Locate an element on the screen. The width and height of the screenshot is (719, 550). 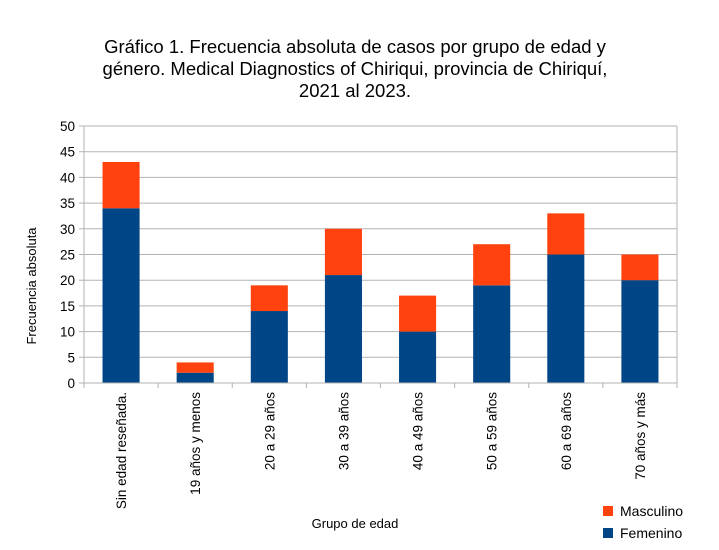
y-tick-label: 35 is located at coordinates (67, 203).